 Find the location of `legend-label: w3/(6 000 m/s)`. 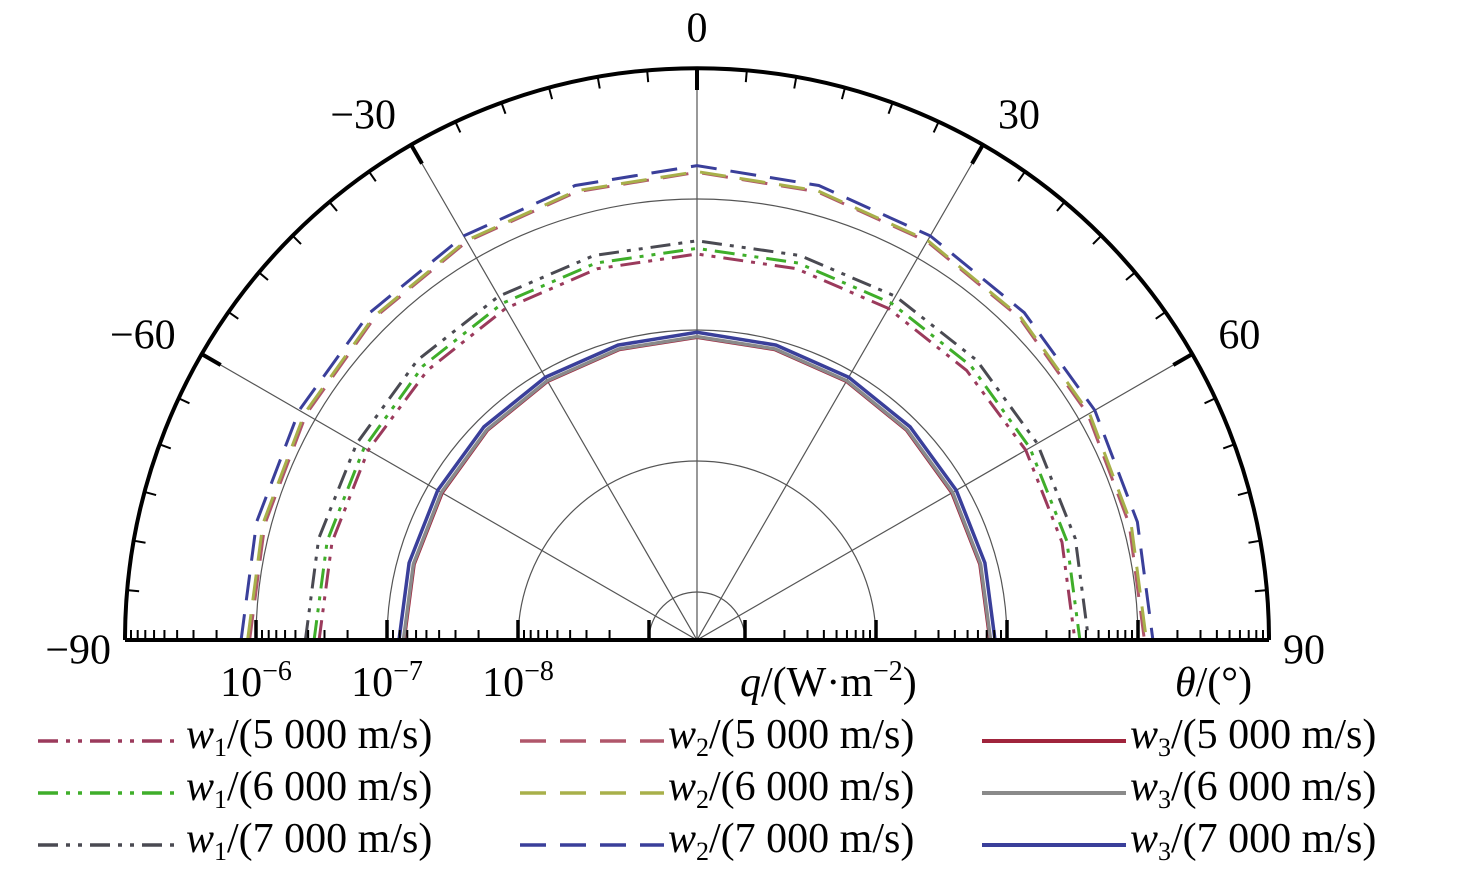

legend-label: w3/(6 000 m/s) is located at coordinates (1253, 788).